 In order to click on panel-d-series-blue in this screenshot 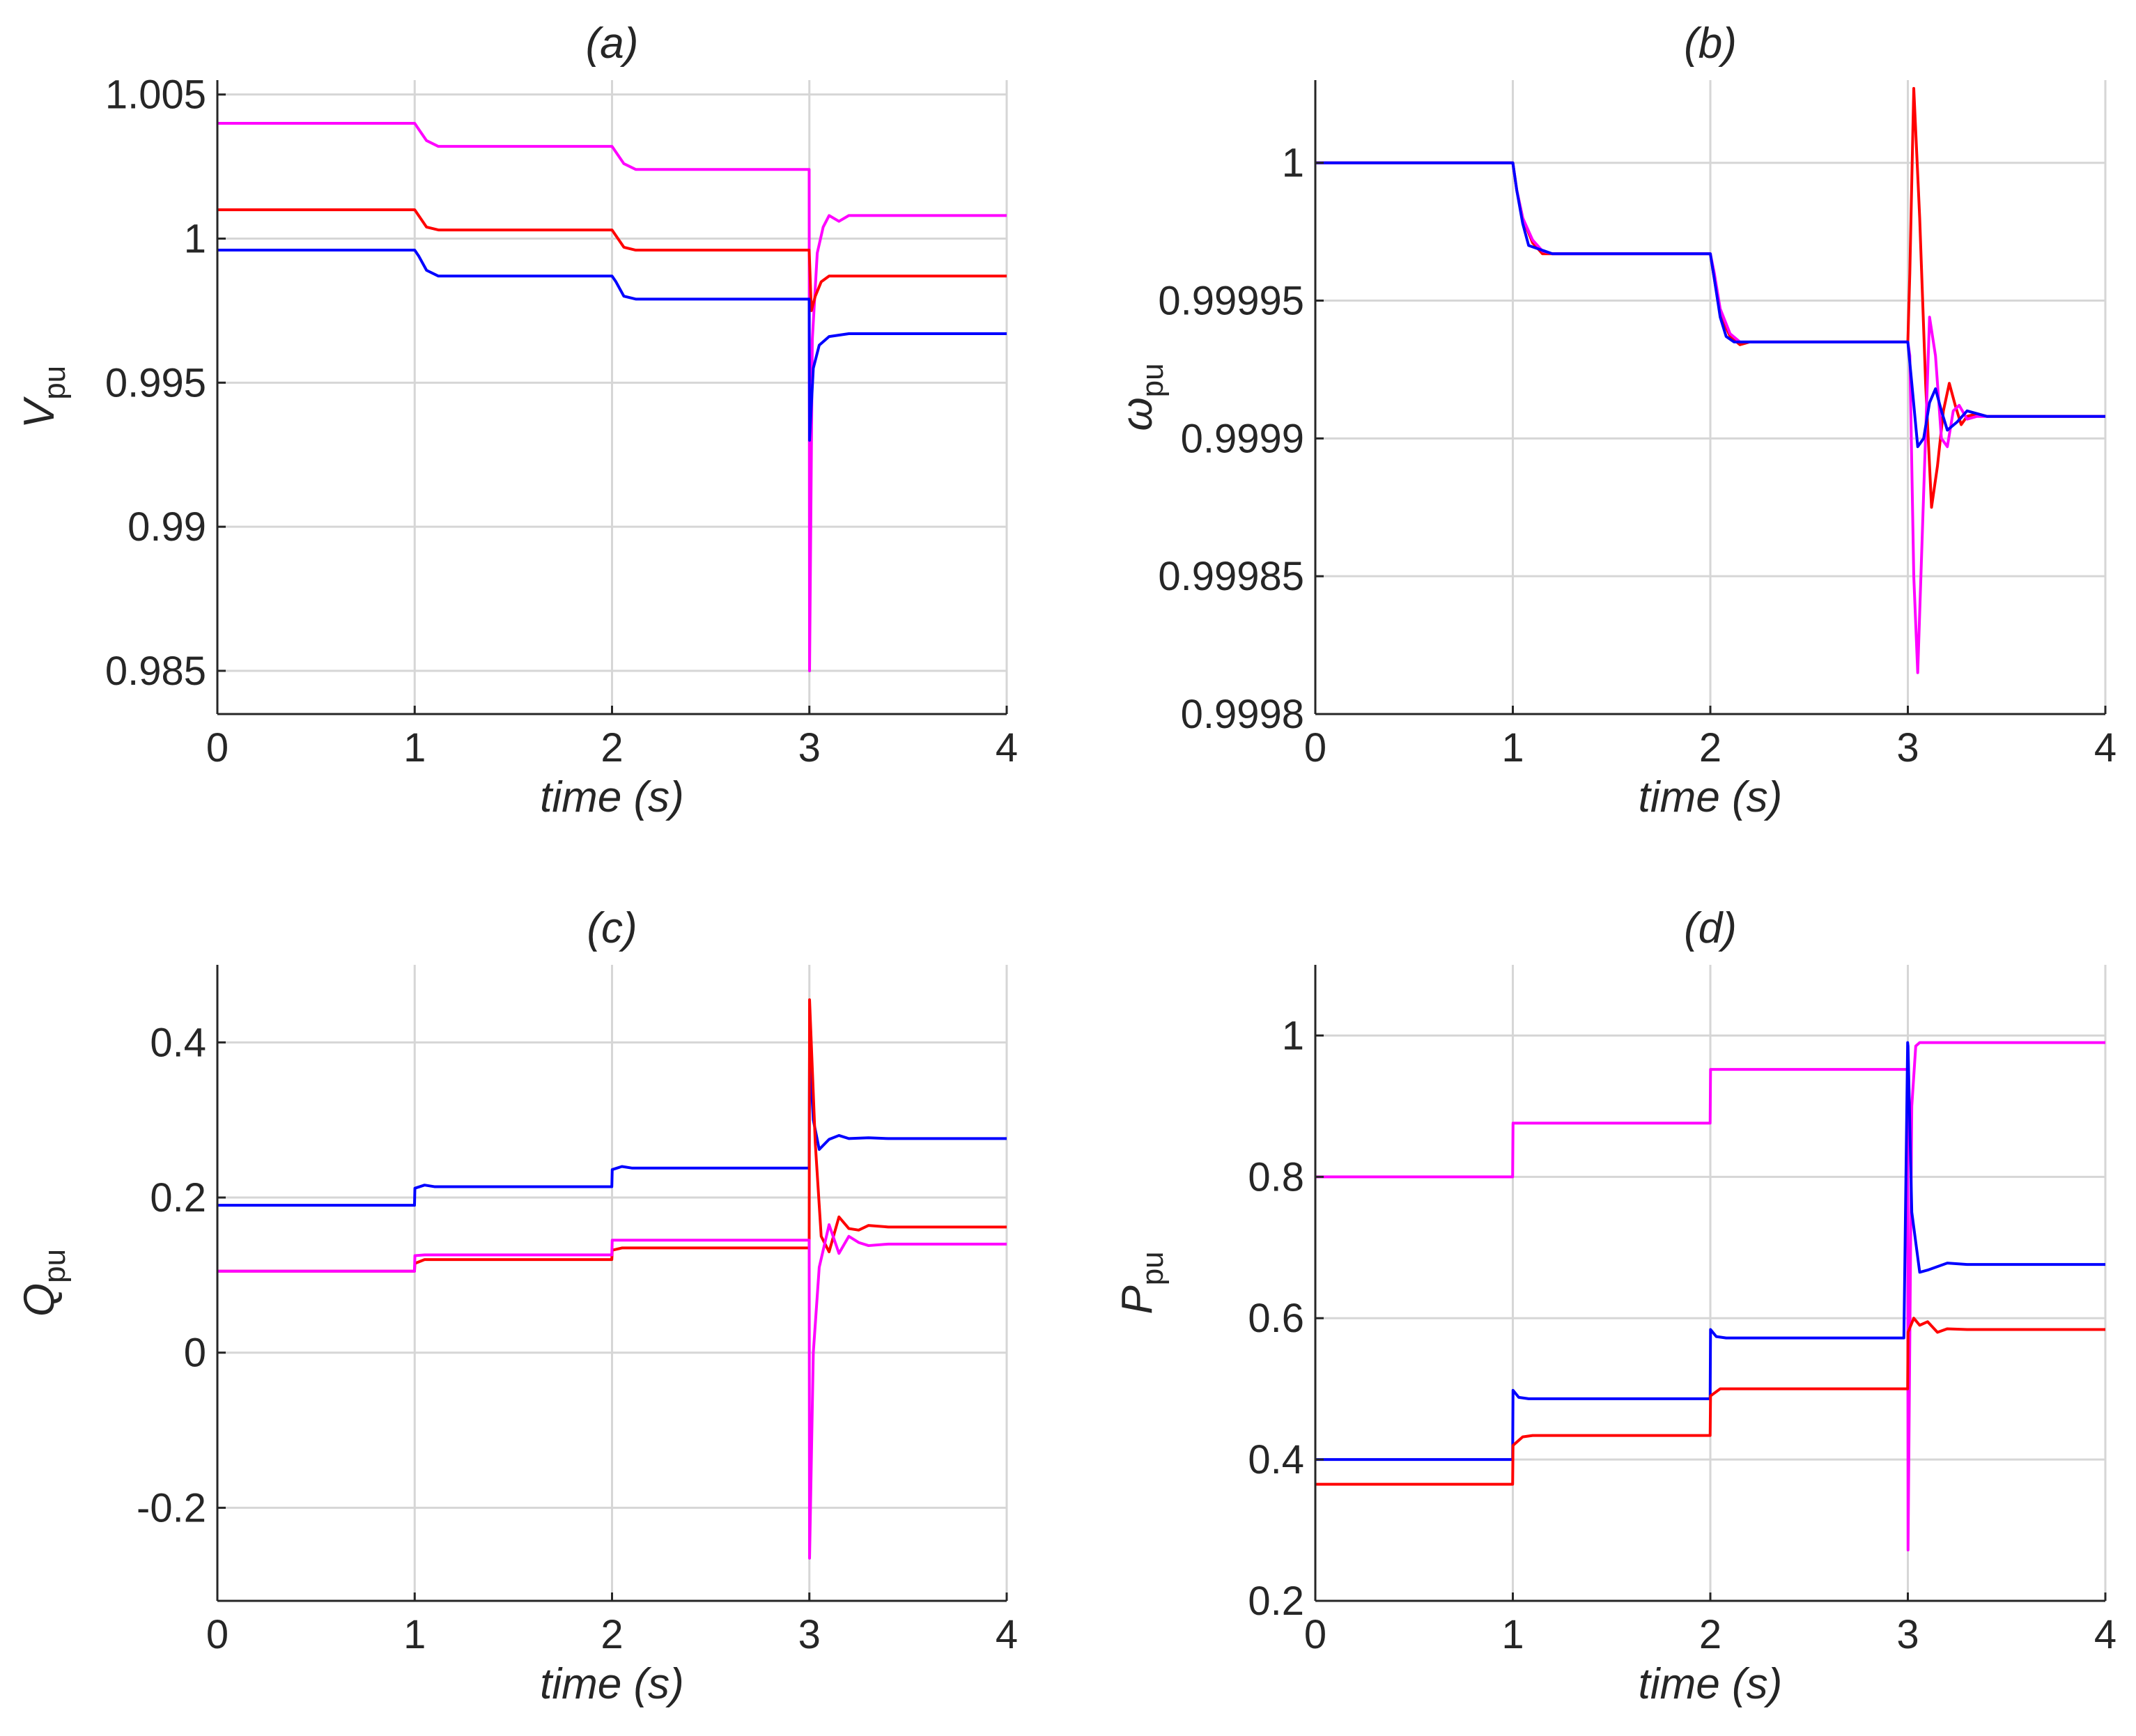, I will do `click(1710, 1251)`.